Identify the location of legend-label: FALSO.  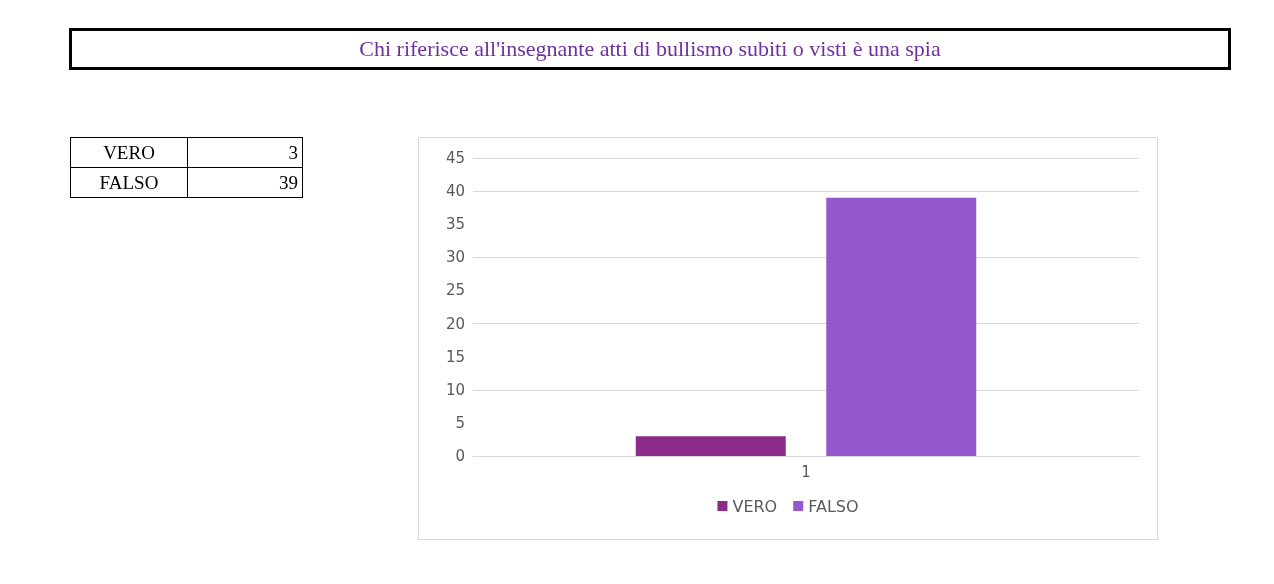
(833, 506).